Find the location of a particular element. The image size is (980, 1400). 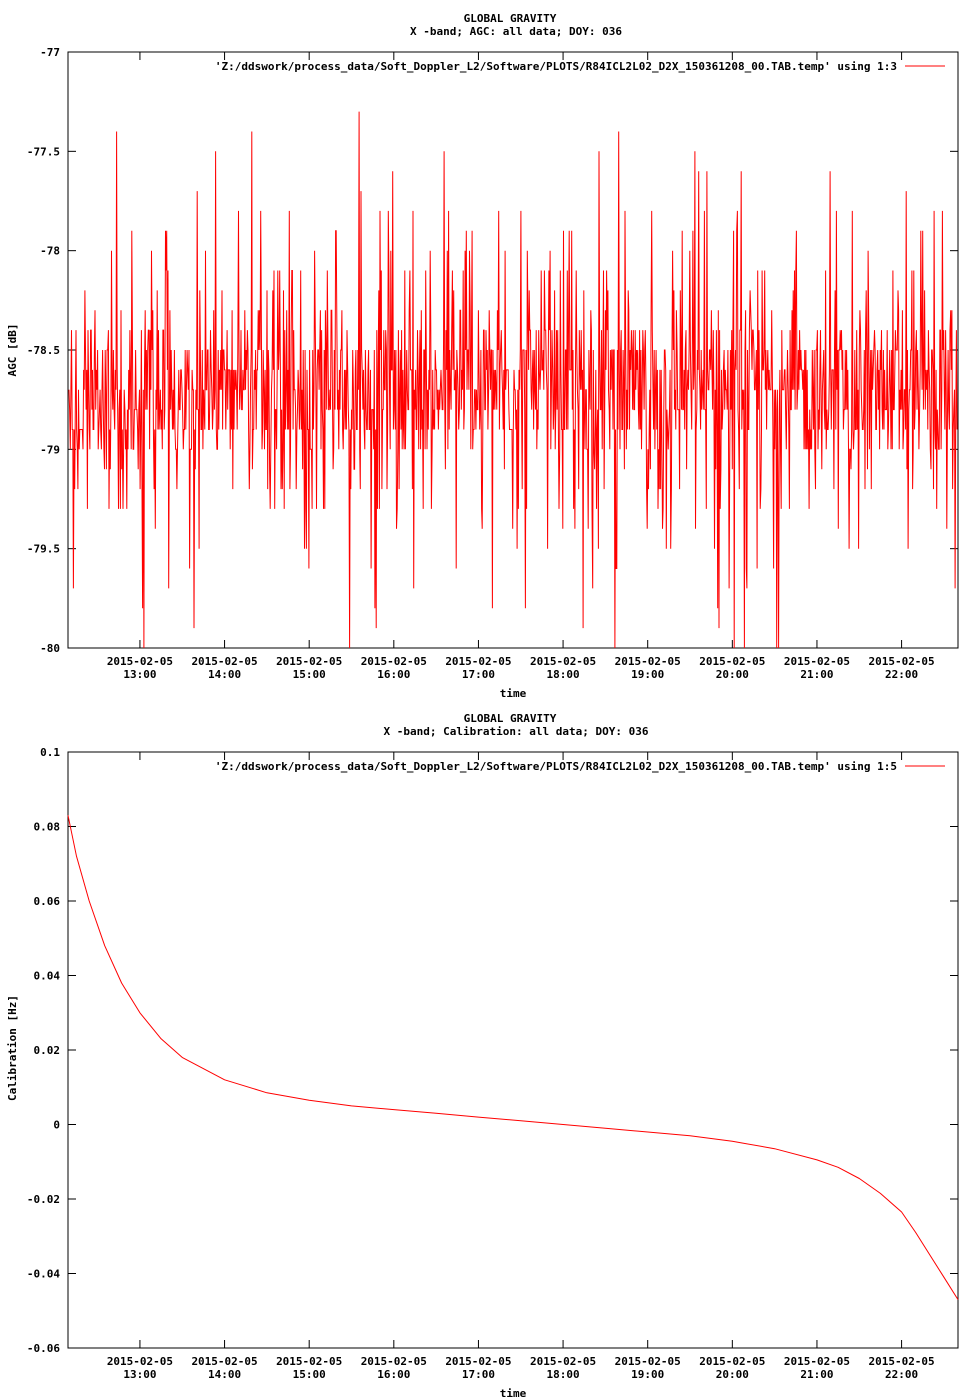

y-tick-label: 0 is located at coordinates (56, 1125).